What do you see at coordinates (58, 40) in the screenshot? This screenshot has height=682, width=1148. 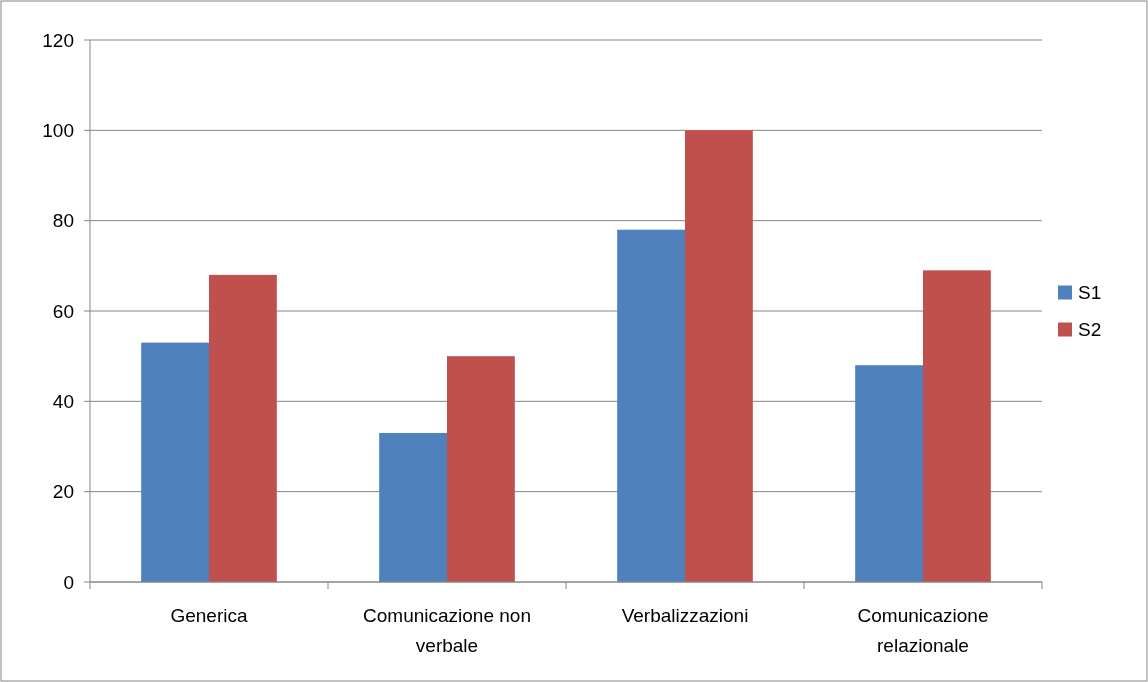 I see `y-tick-label: 120` at bounding box center [58, 40].